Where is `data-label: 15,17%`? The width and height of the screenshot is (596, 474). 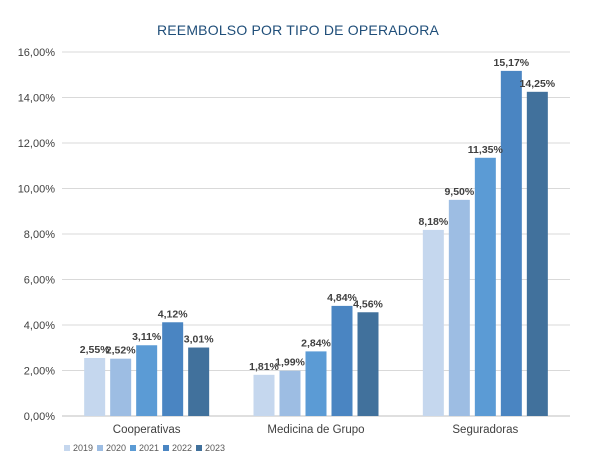
data-label: 15,17% is located at coordinates (512, 63).